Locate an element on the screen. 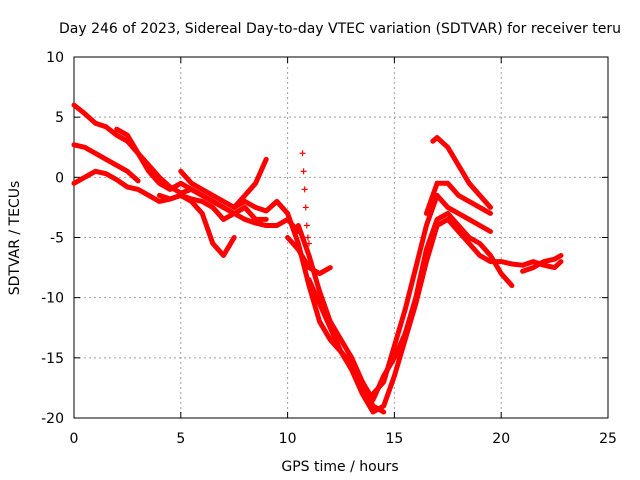 The height and width of the screenshot is (480, 640). x-tick-label: 25 is located at coordinates (608, 439).